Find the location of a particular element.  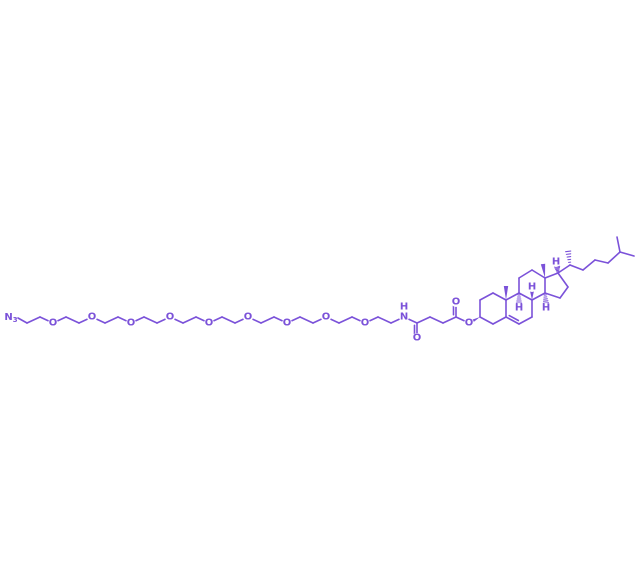

ester-carbonyl-oxygen: O is located at coordinates (456, 302).